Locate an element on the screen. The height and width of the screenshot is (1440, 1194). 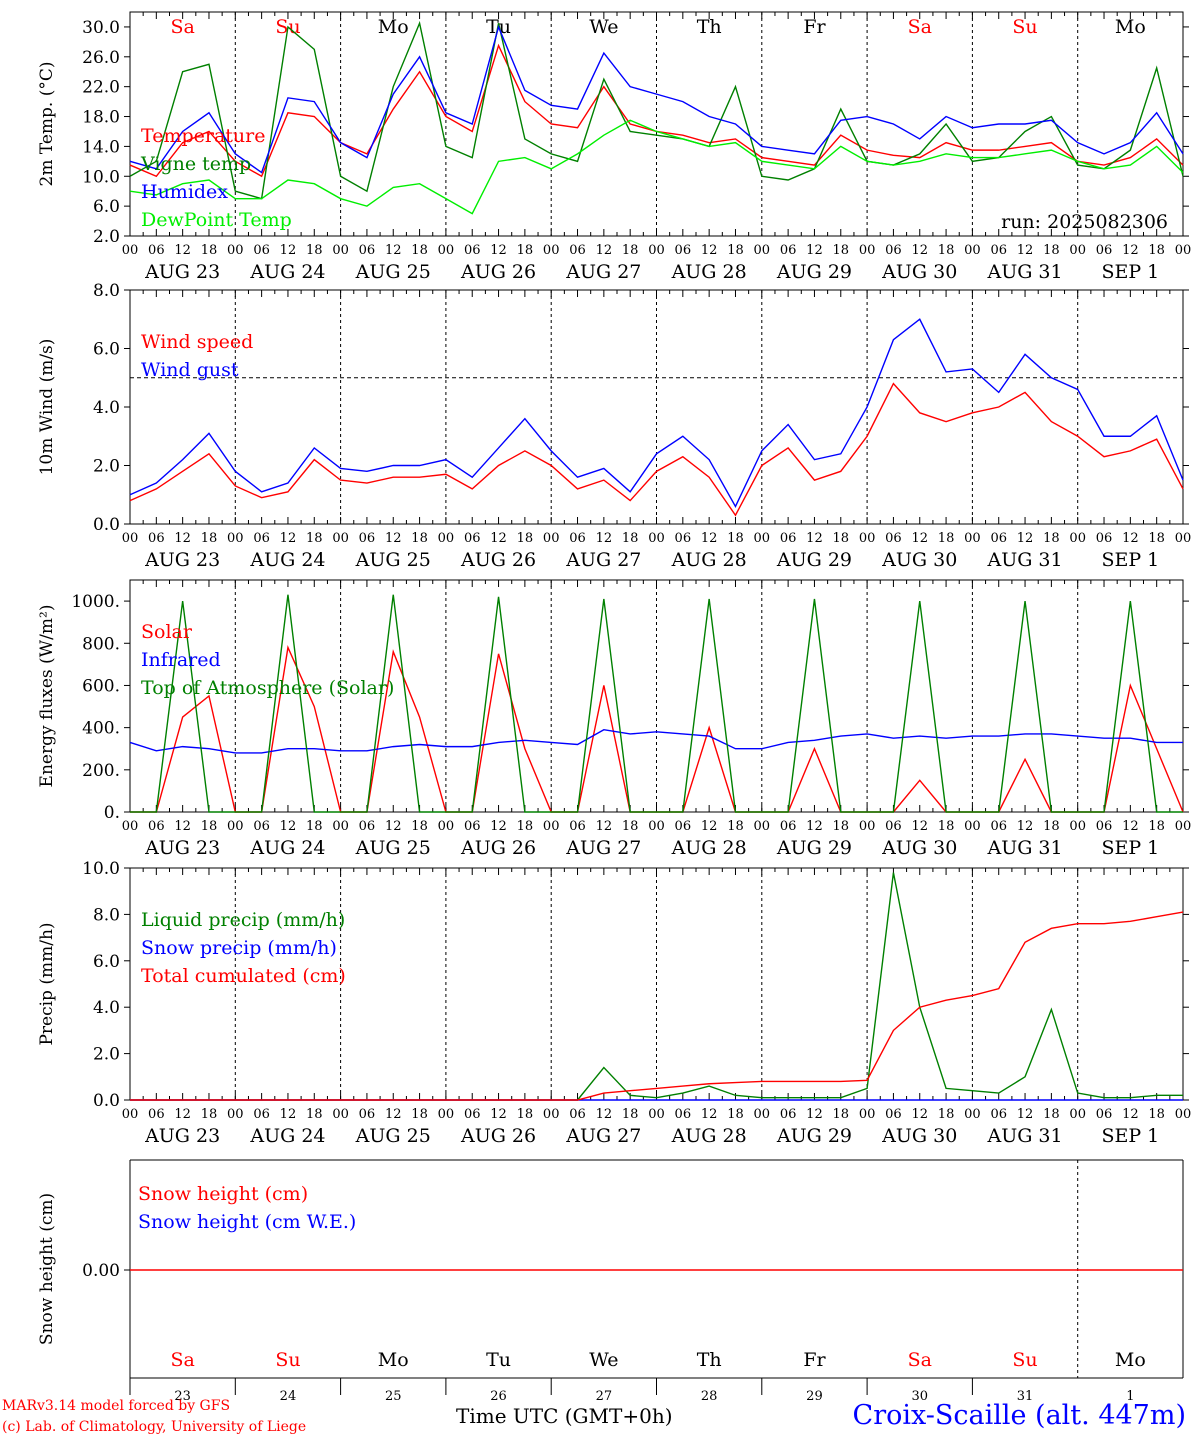
y-axis-title: 10m Wind (m/s) is located at coordinates (47, 407).